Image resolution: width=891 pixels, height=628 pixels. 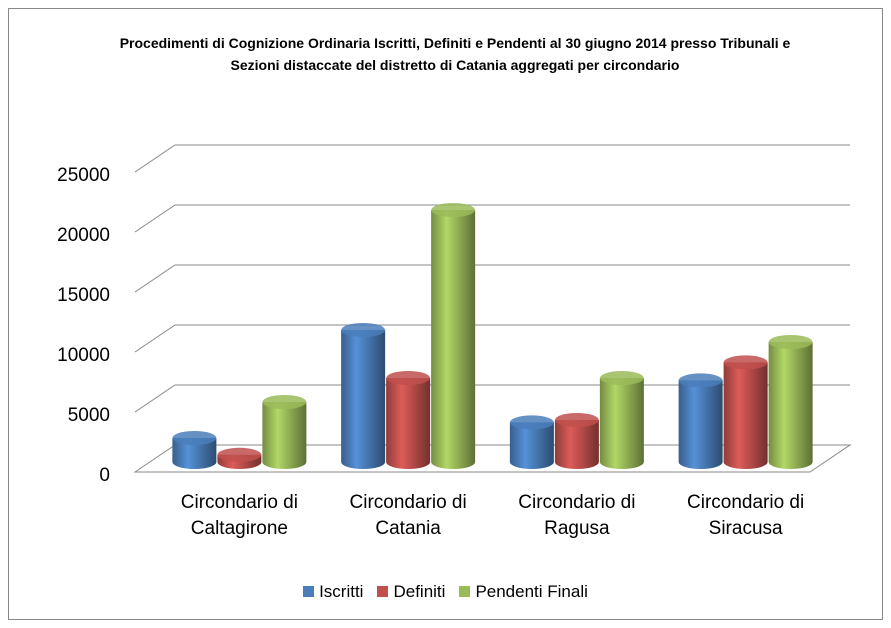 I want to click on y-tick-label: 5000, so click(x=89, y=415).